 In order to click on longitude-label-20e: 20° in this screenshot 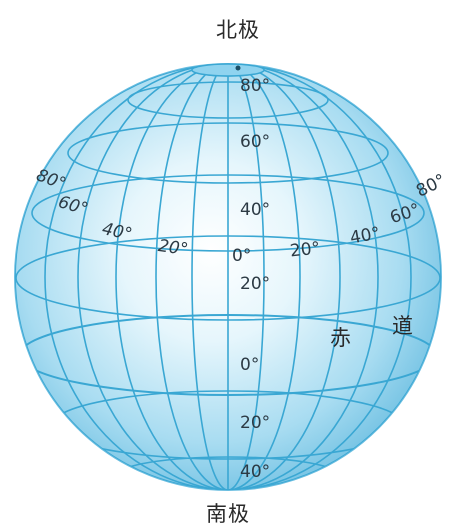, I will do `click(305, 250)`.